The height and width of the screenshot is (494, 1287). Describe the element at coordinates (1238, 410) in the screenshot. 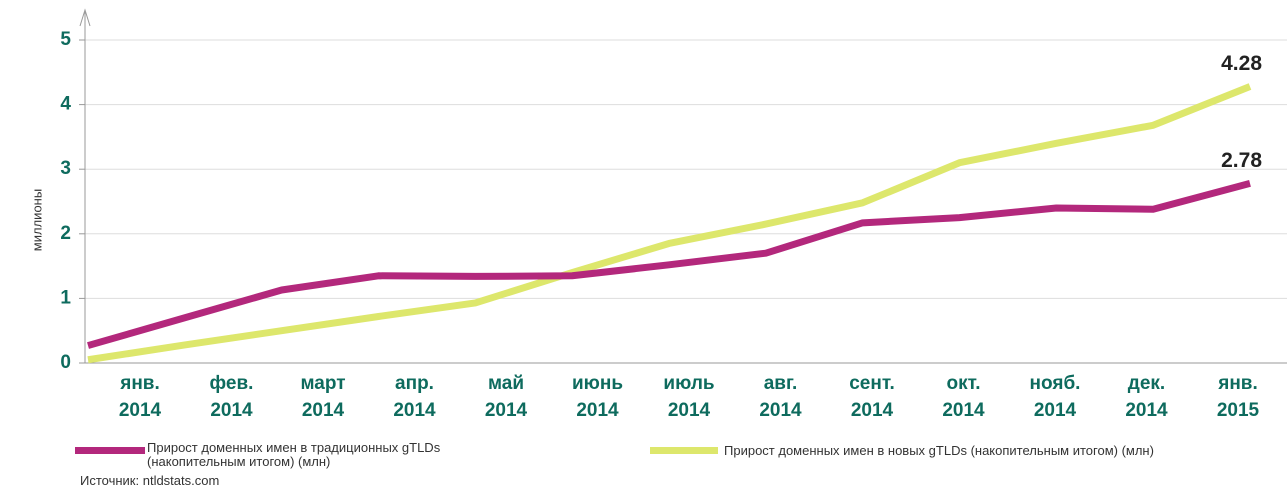

I see `x-tick-label-line: 2015` at that location.